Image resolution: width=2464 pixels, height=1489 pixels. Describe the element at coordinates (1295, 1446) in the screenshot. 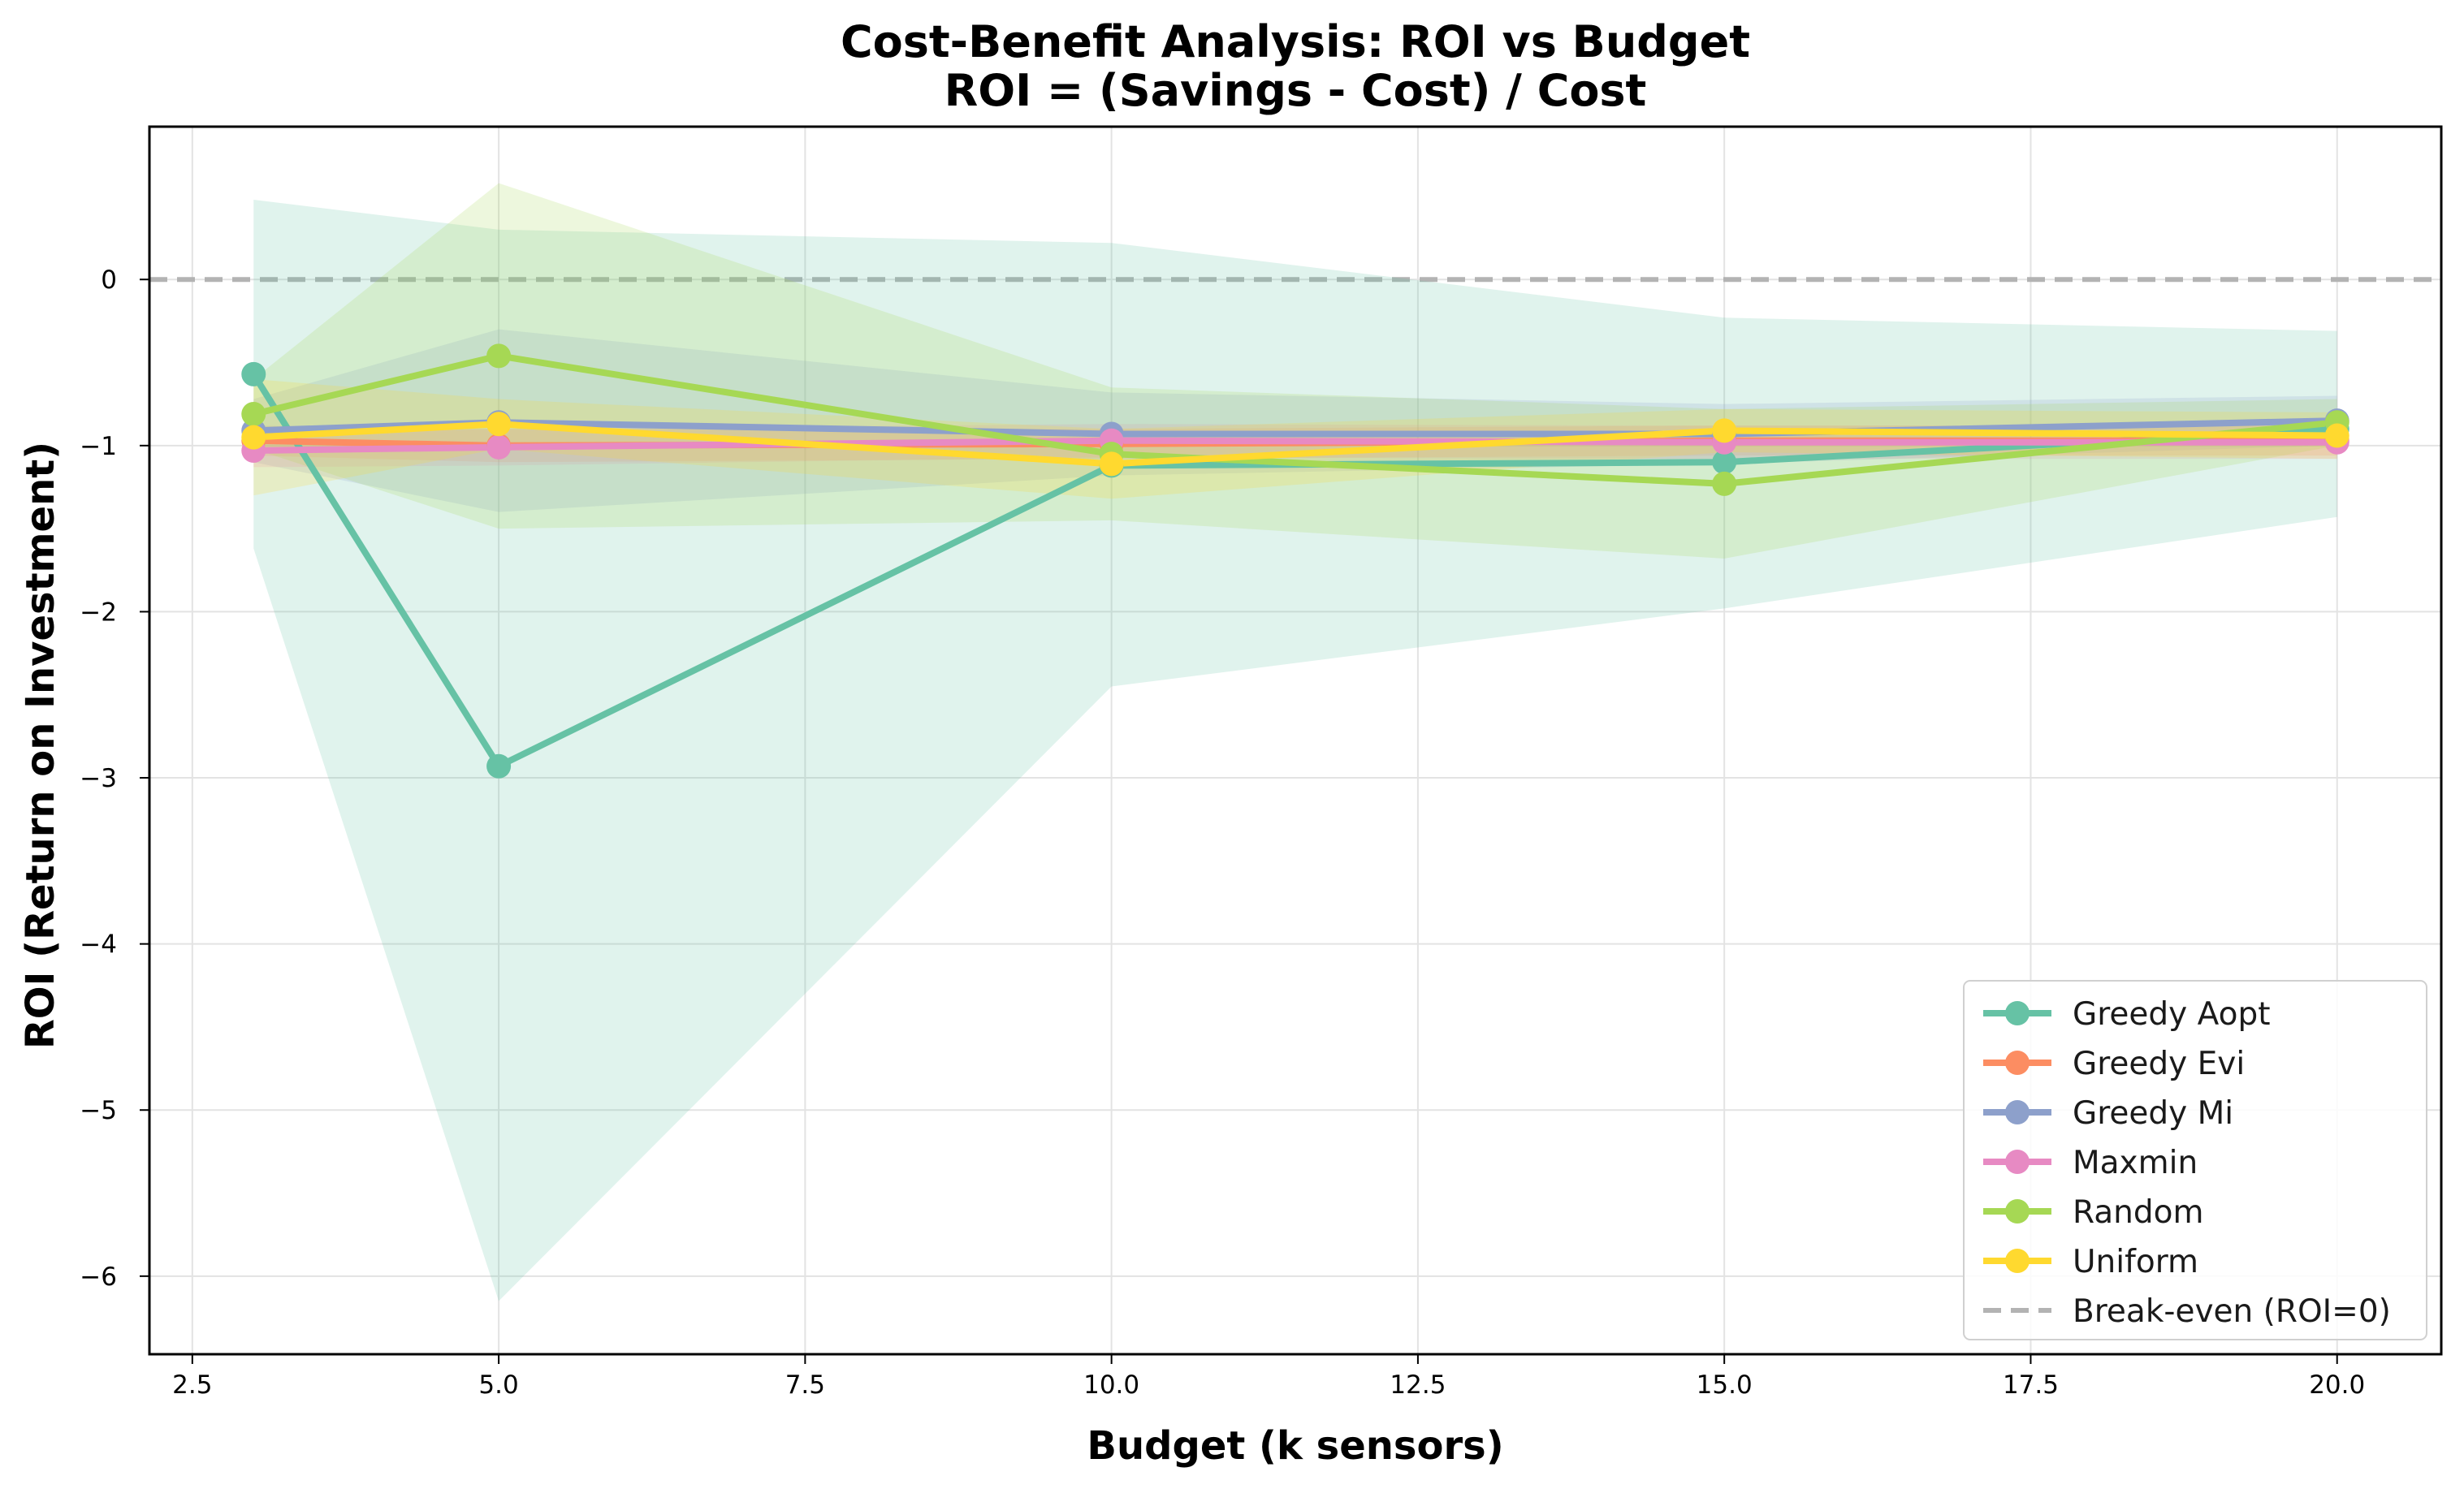

I see `x-axis-label: Budget (k sensors)` at that location.